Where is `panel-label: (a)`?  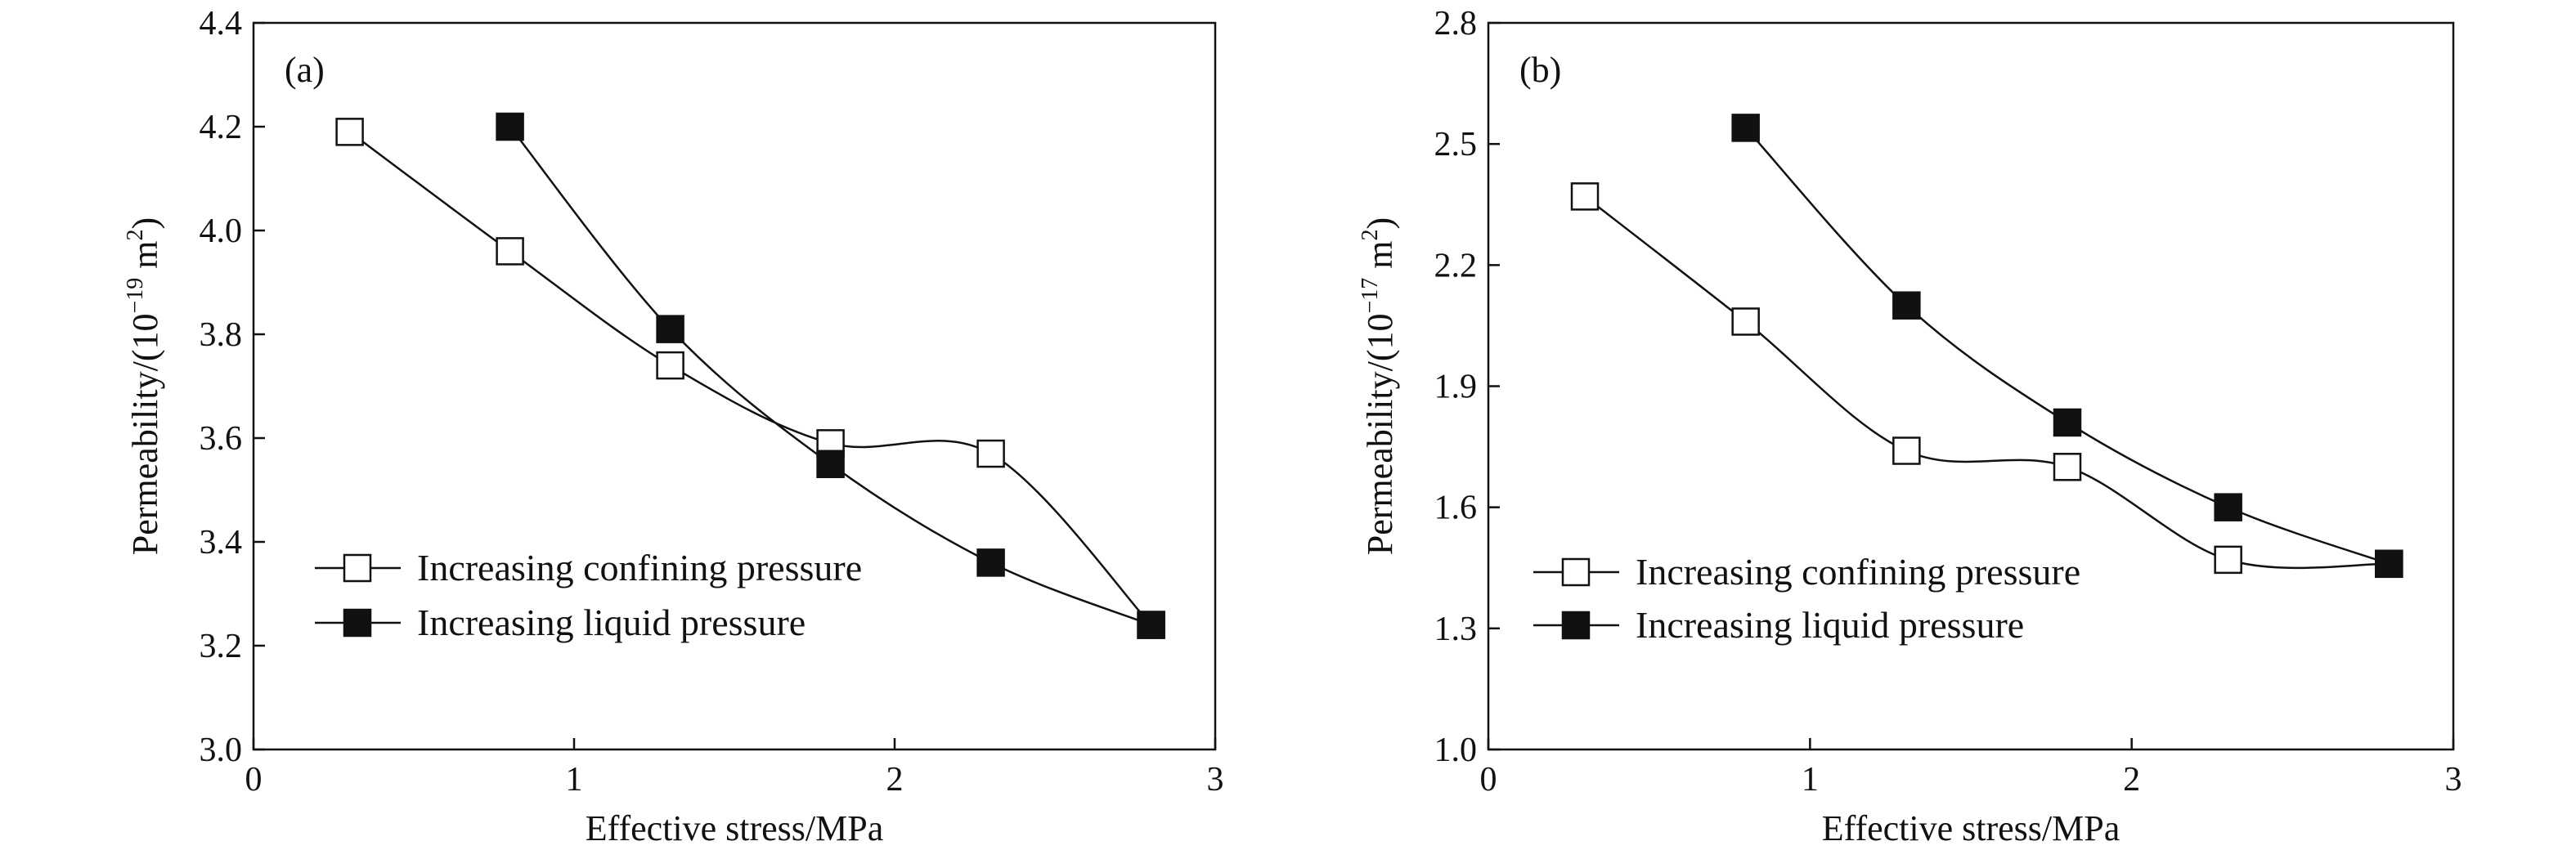
panel-label: (a) is located at coordinates (305, 70).